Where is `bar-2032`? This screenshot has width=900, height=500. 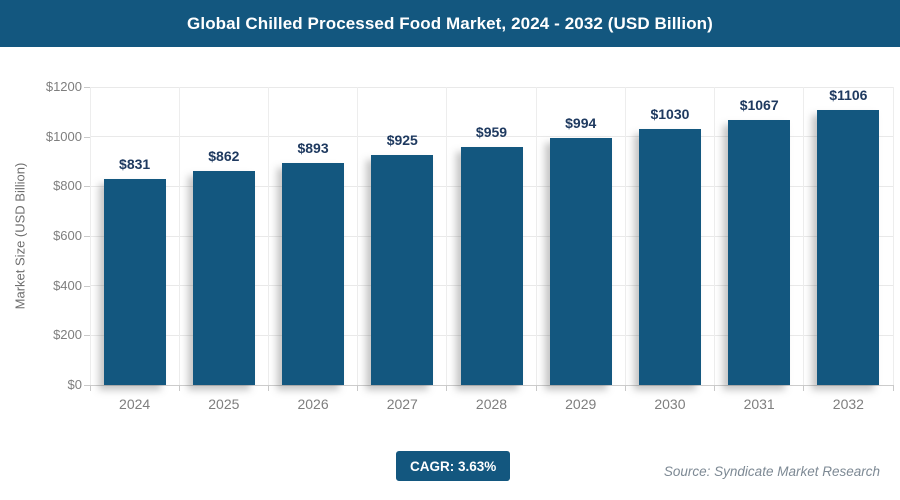
bar-2032 is located at coordinates (848, 247).